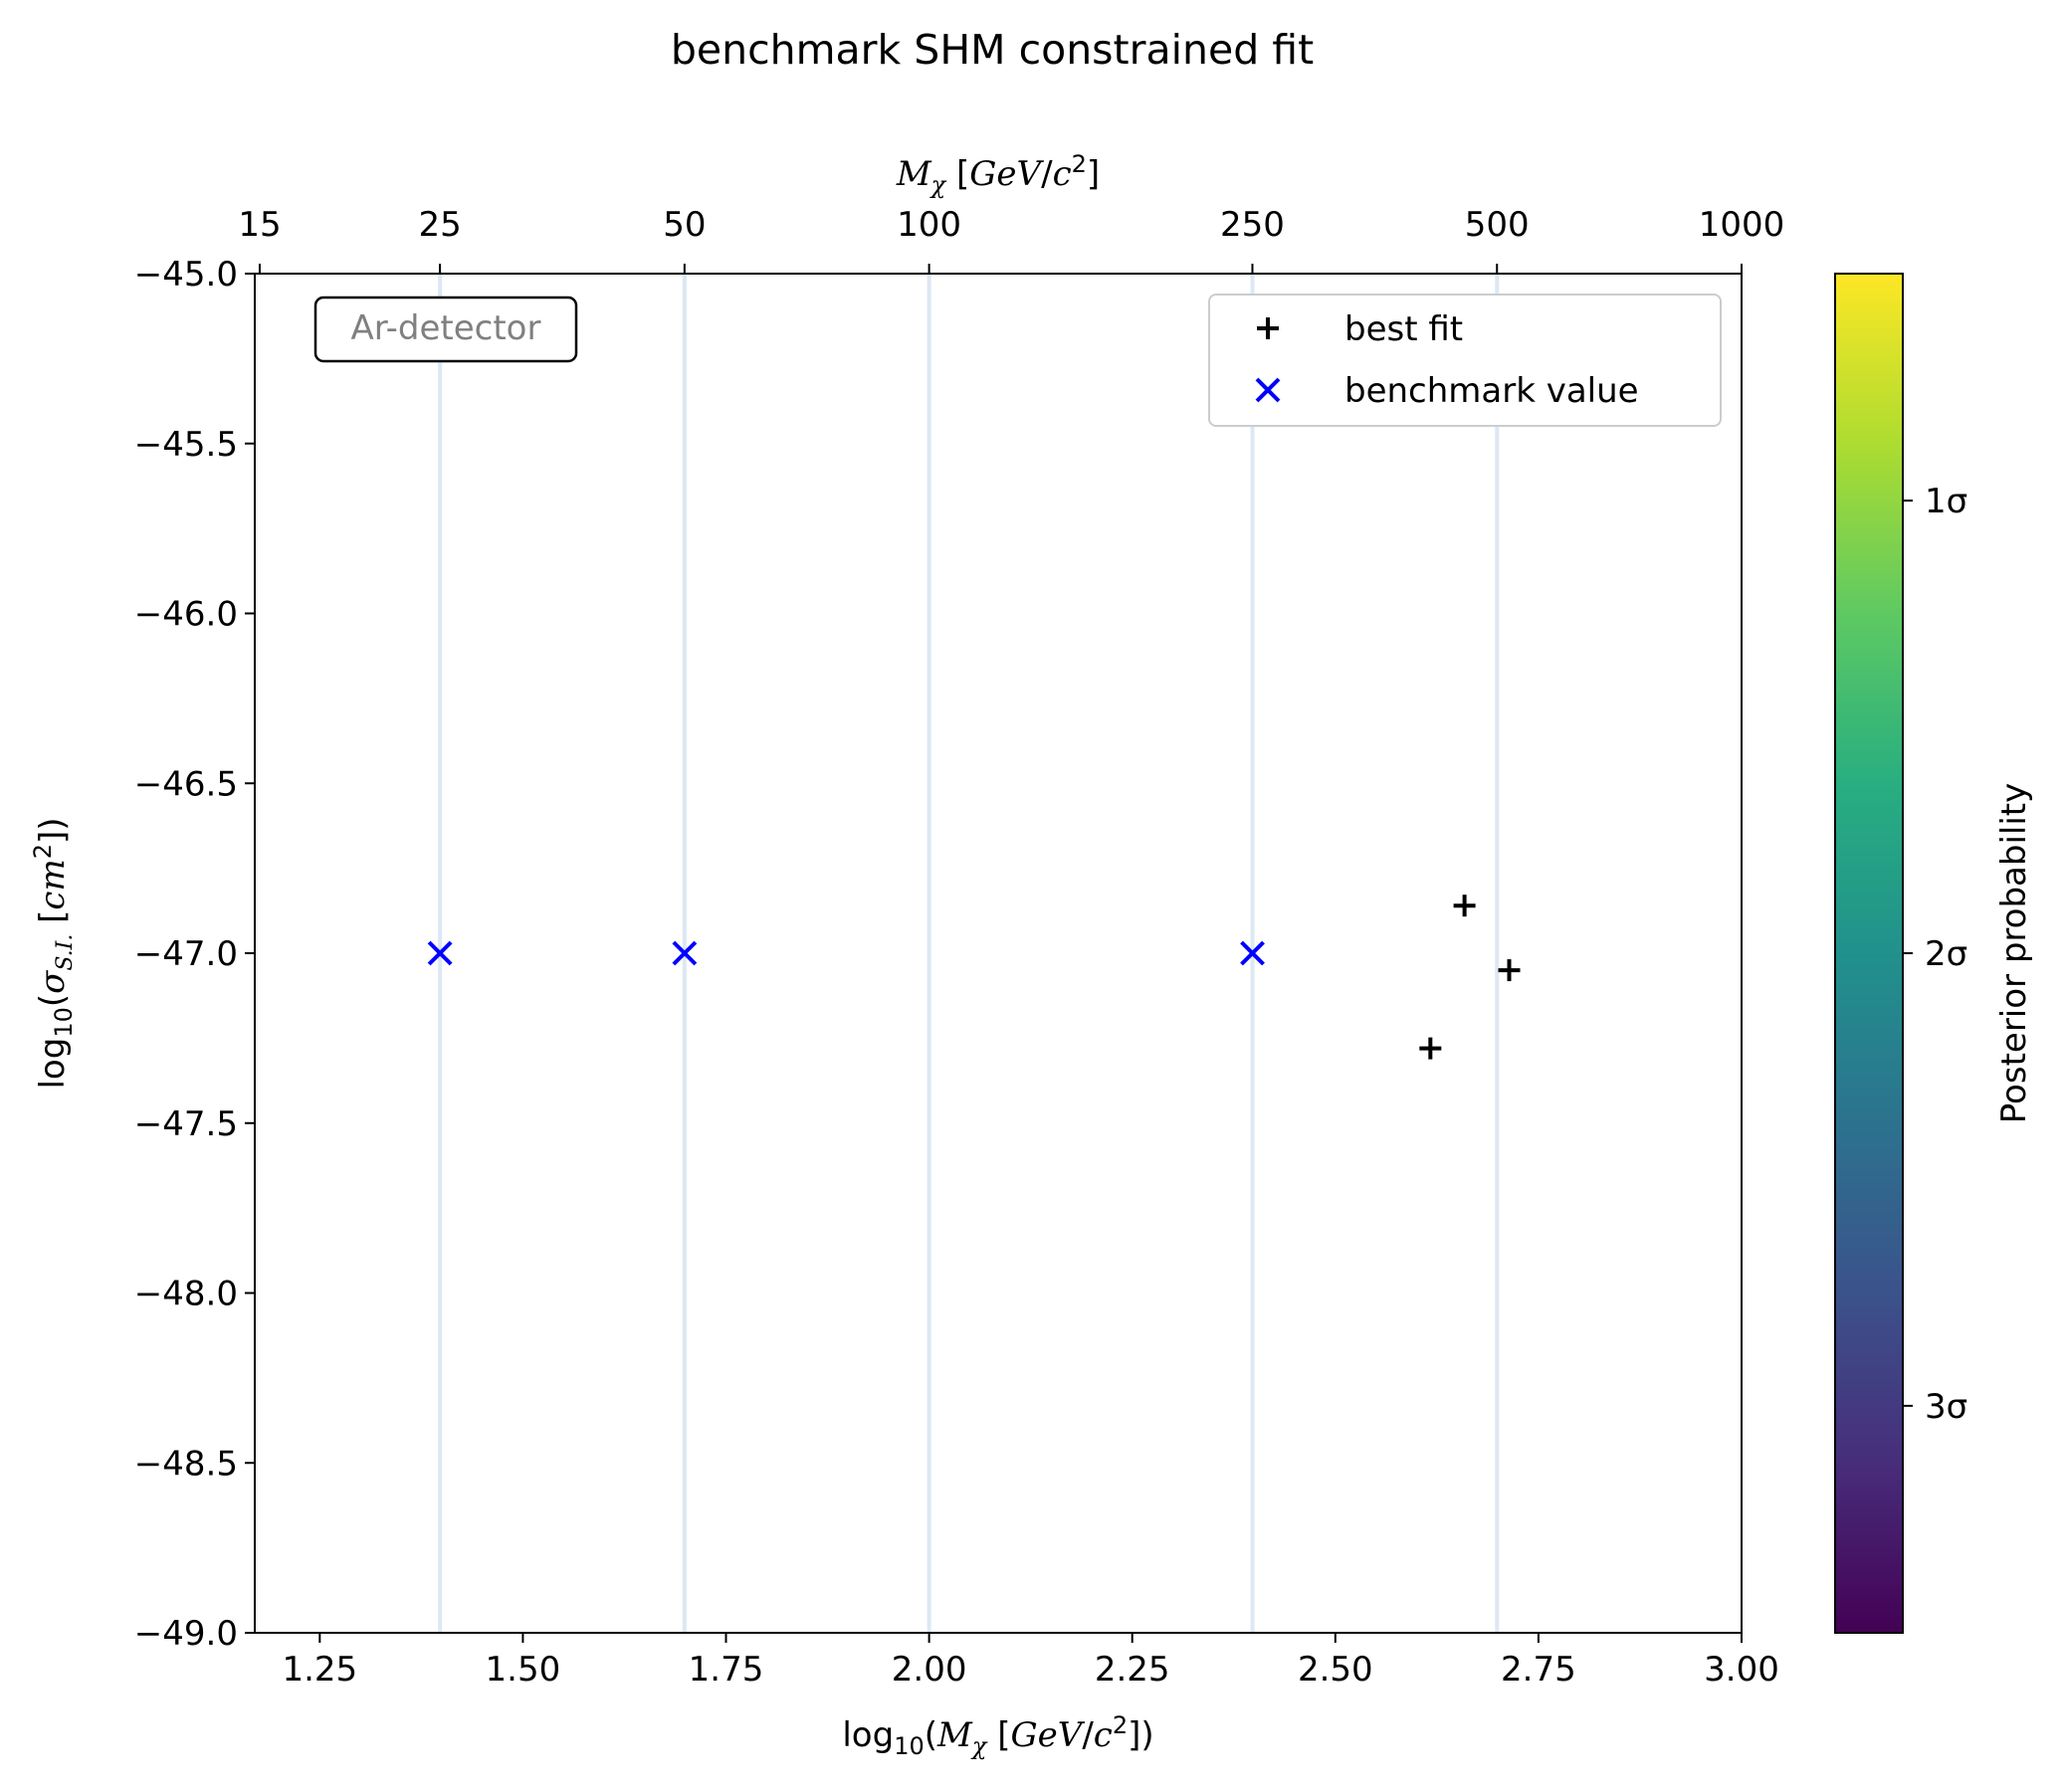 This screenshot has height=1792, width=2064. What do you see at coordinates (439, 225) in the screenshot?
I see `top-tick-label: 25` at bounding box center [439, 225].